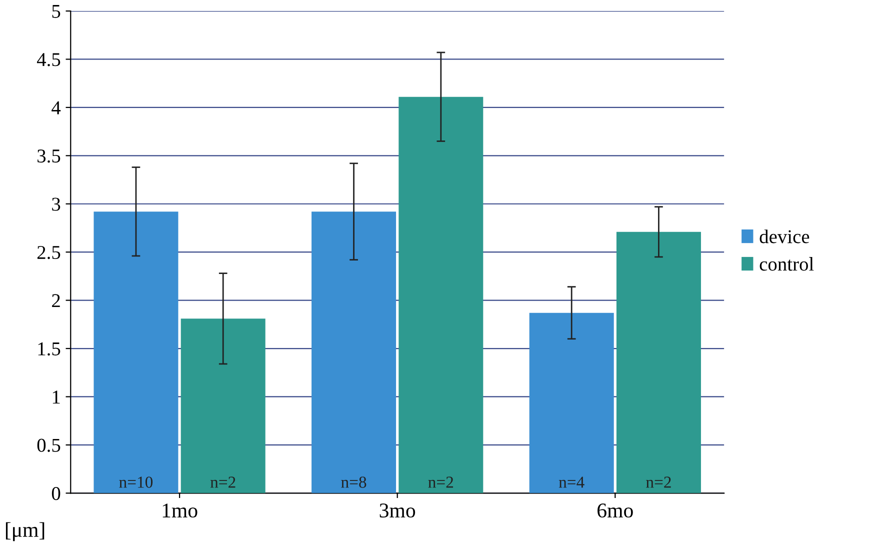 The height and width of the screenshot is (551, 883). What do you see at coordinates (48, 445) in the screenshot?
I see `y-tick-label: 0.5` at bounding box center [48, 445].